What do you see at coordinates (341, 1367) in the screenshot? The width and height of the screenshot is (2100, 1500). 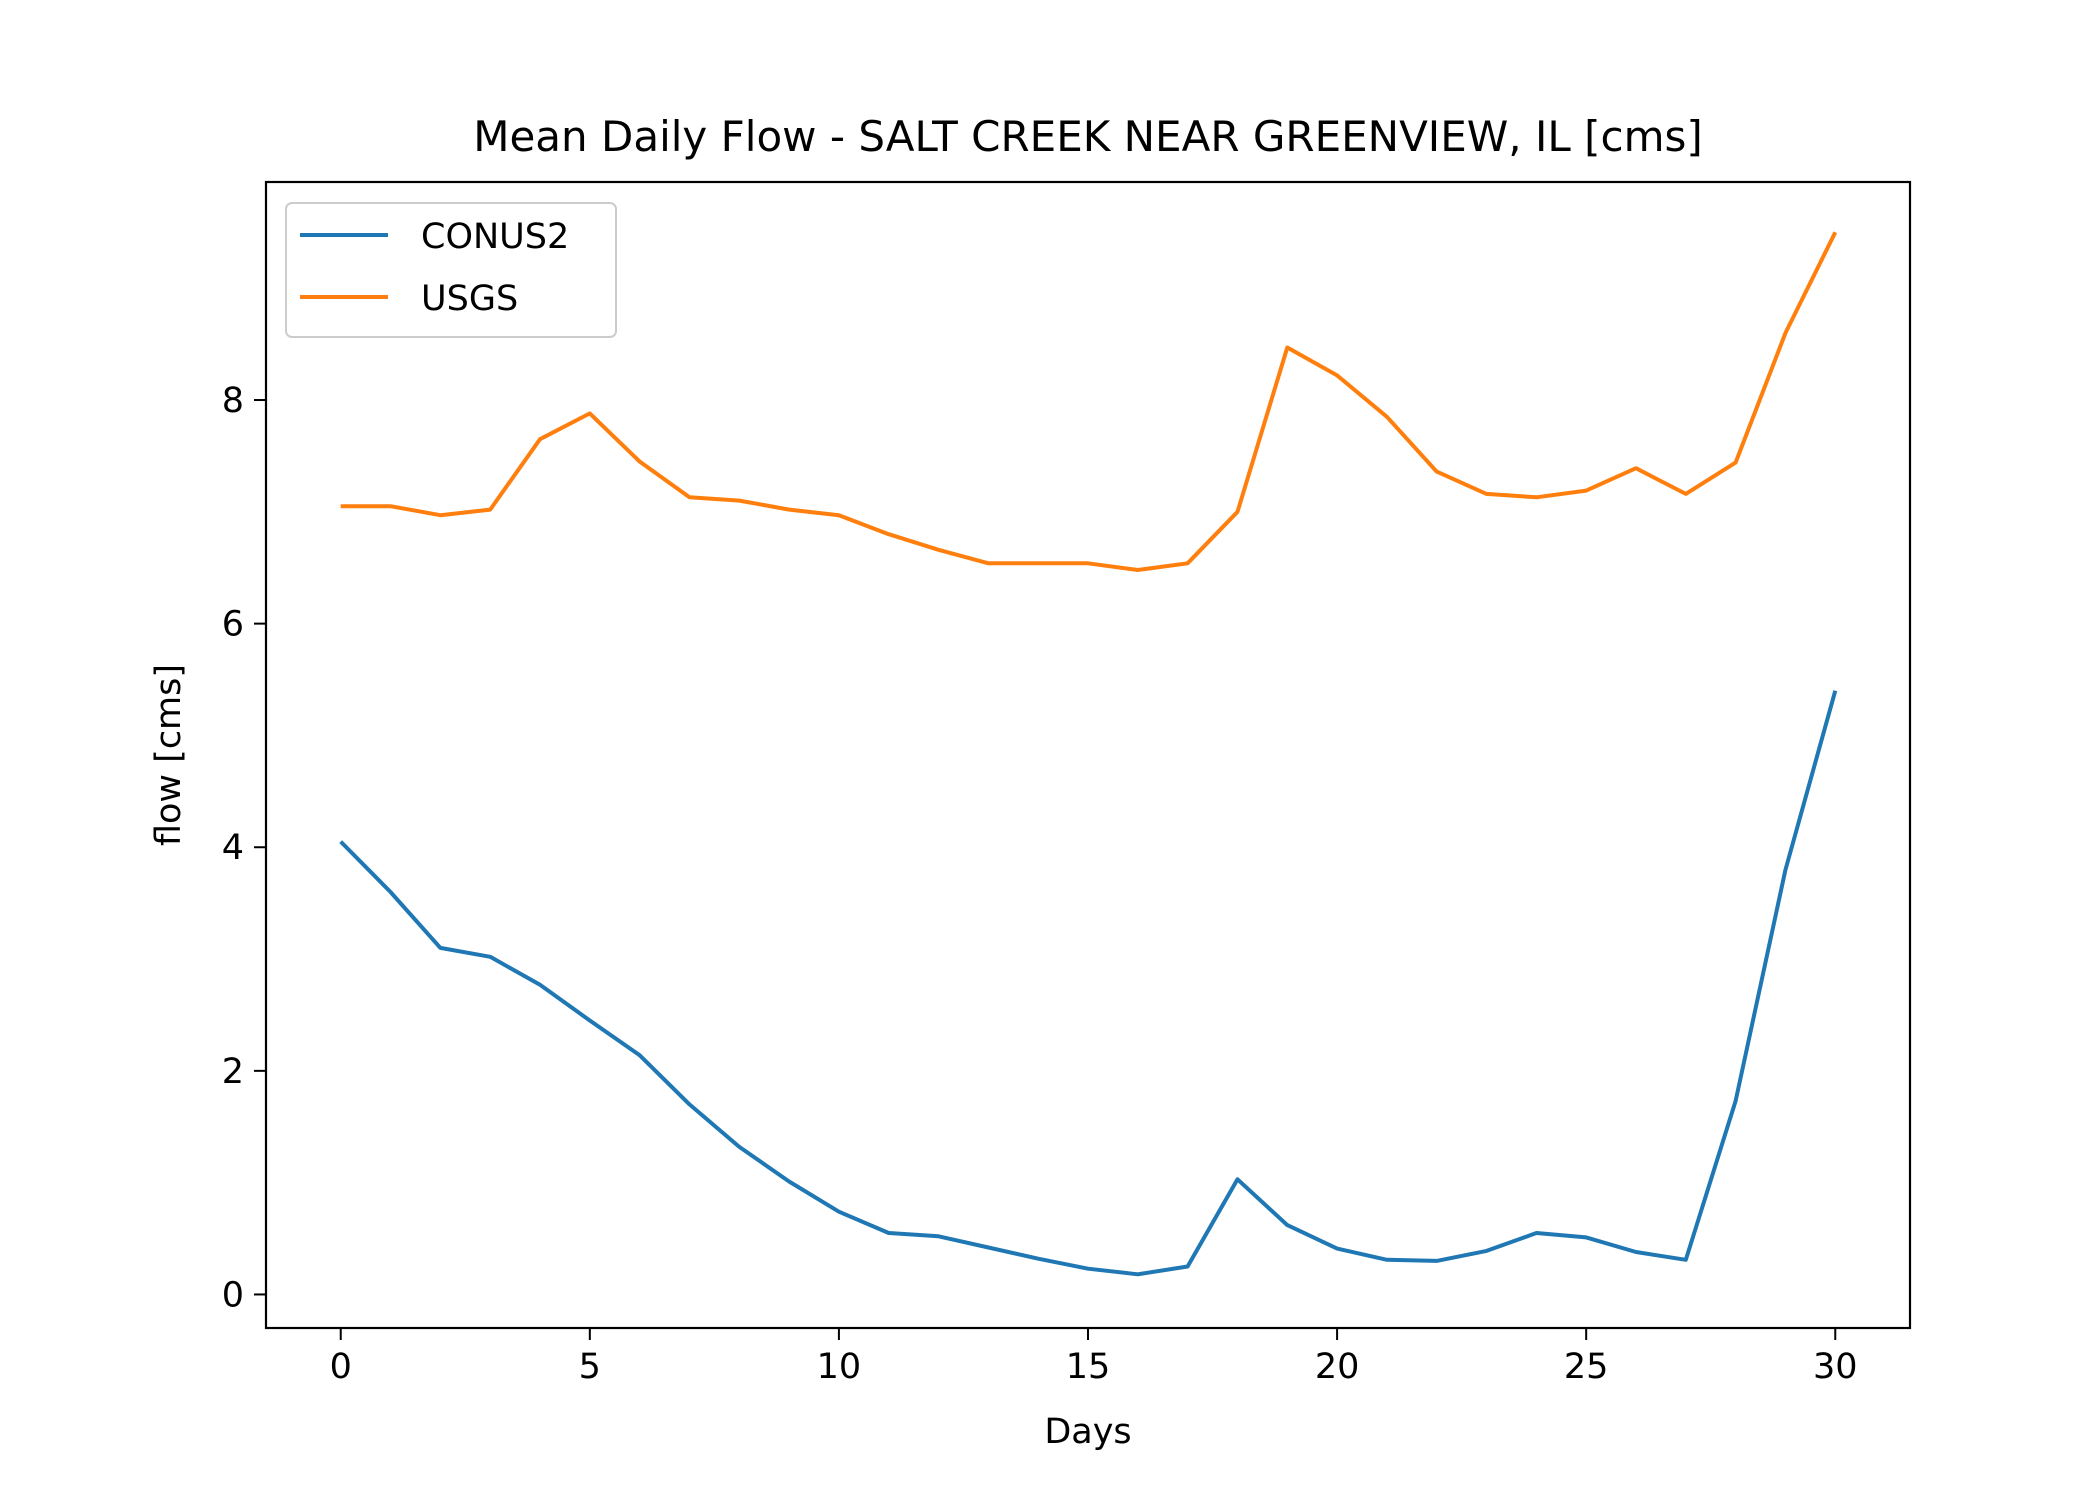 I see `x-tick-label: 0` at bounding box center [341, 1367].